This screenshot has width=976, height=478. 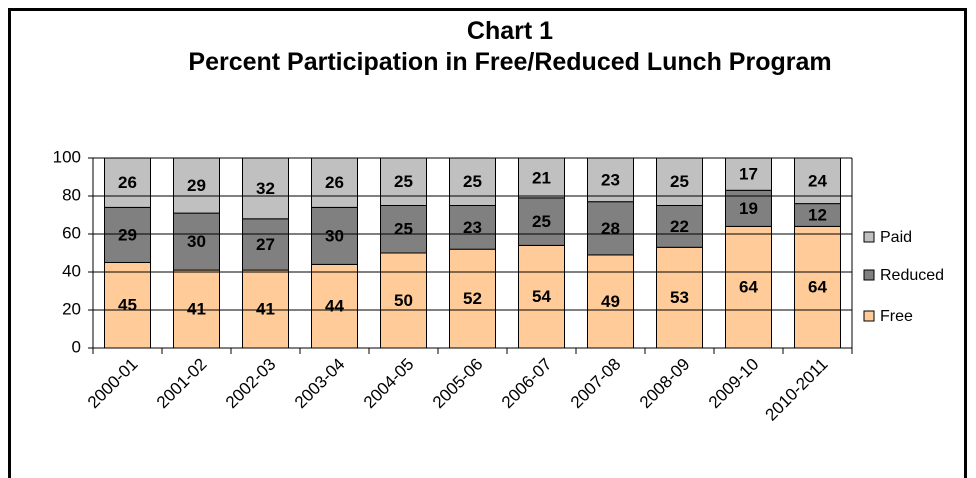 What do you see at coordinates (458, 384) in the screenshot?
I see `x-tick-label: 2005-06` at bounding box center [458, 384].